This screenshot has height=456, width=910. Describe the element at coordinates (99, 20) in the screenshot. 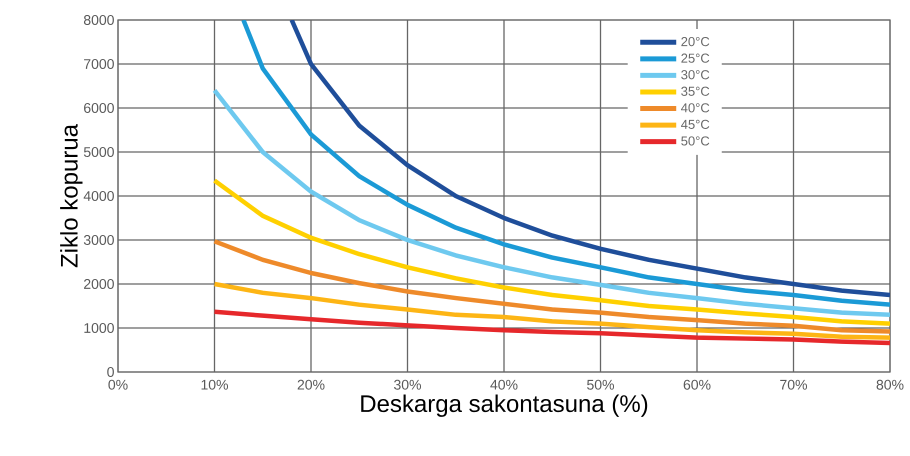

I see `y-tick-label: 8000` at that location.